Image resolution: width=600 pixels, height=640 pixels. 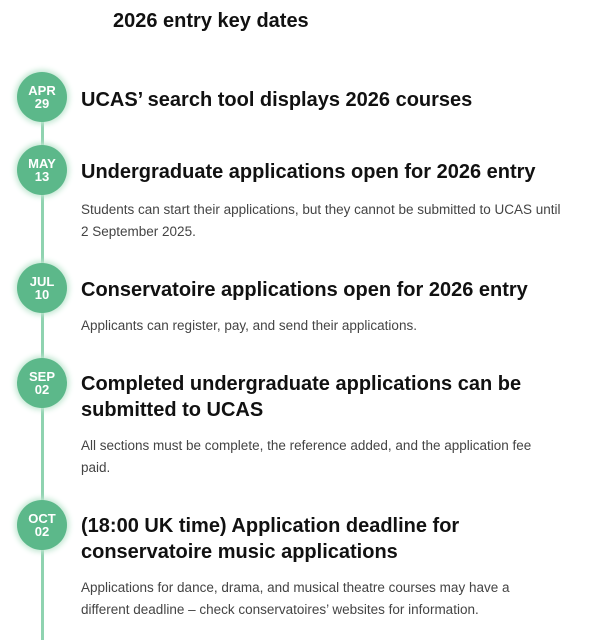 I want to click on date-badge: SEP 02, so click(x=42, y=383).